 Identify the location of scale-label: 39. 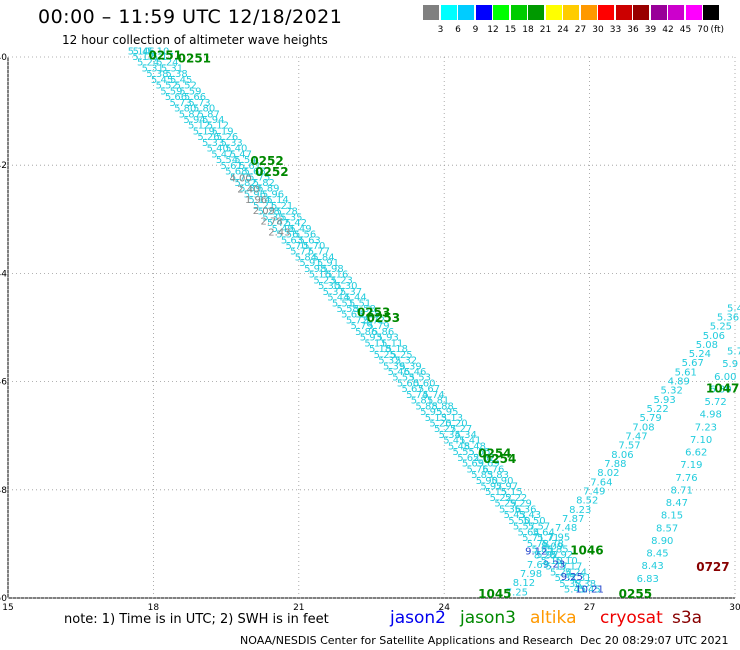
(650, 30).